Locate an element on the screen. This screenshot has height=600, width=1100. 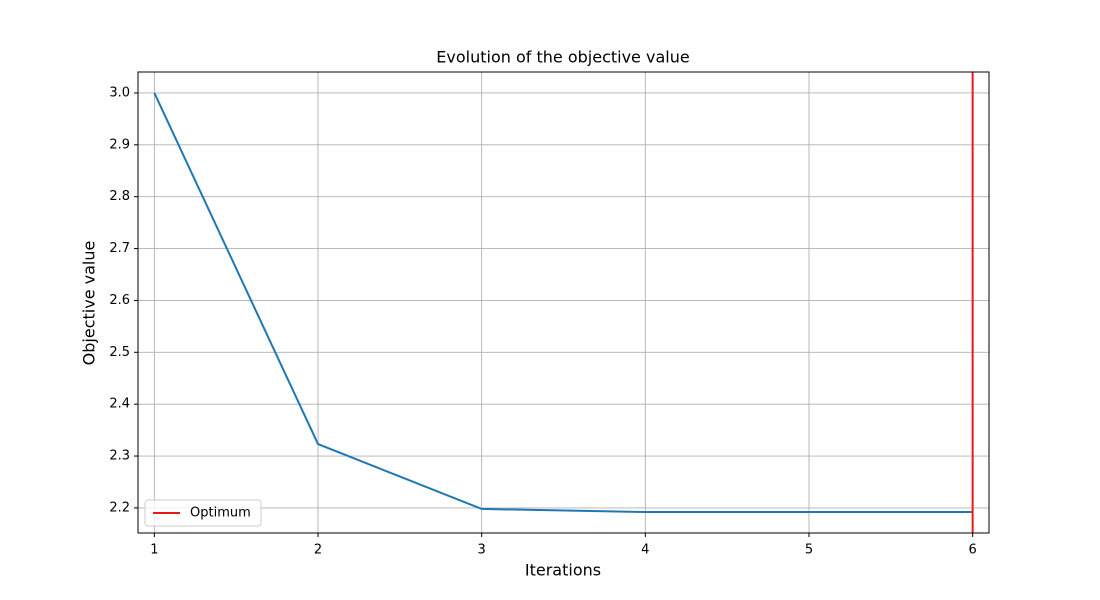
y-tick-label: 2.7 is located at coordinates (119, 248).